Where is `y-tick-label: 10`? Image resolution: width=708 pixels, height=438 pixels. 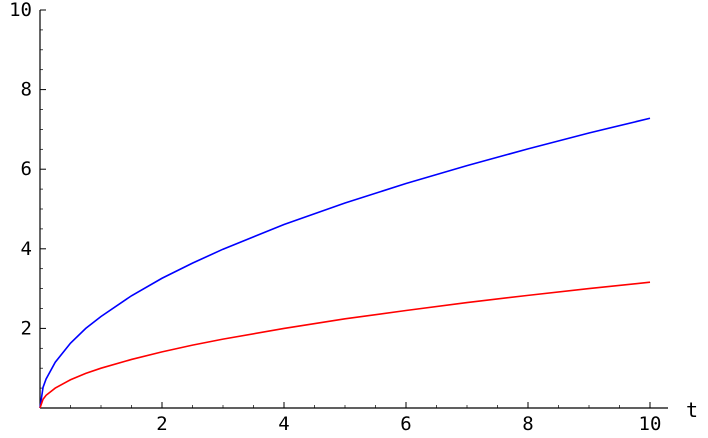
y-tick-label: 10 is located at coordinates (20, 10).